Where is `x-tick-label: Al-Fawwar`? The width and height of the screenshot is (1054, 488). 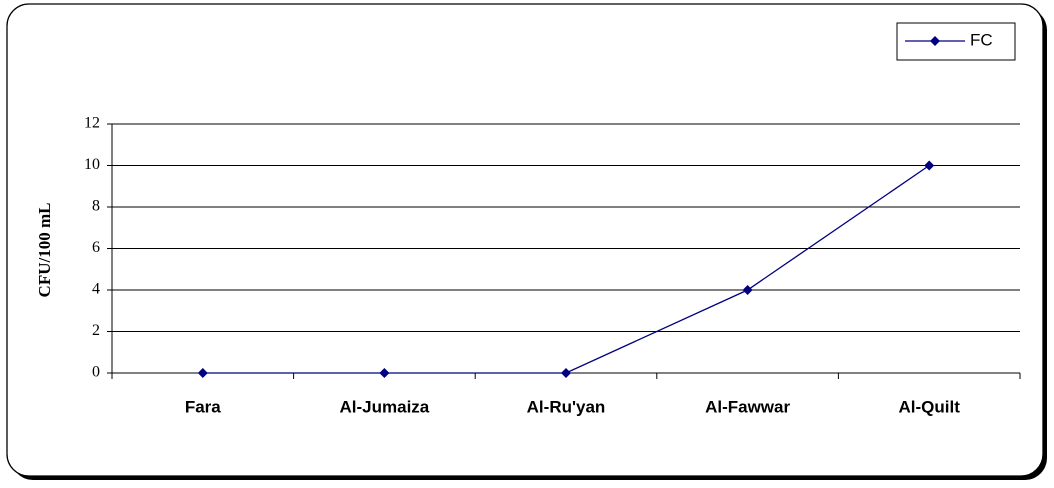
x-tick-label: Al-Fawwar is located at coordinates (747, 406).